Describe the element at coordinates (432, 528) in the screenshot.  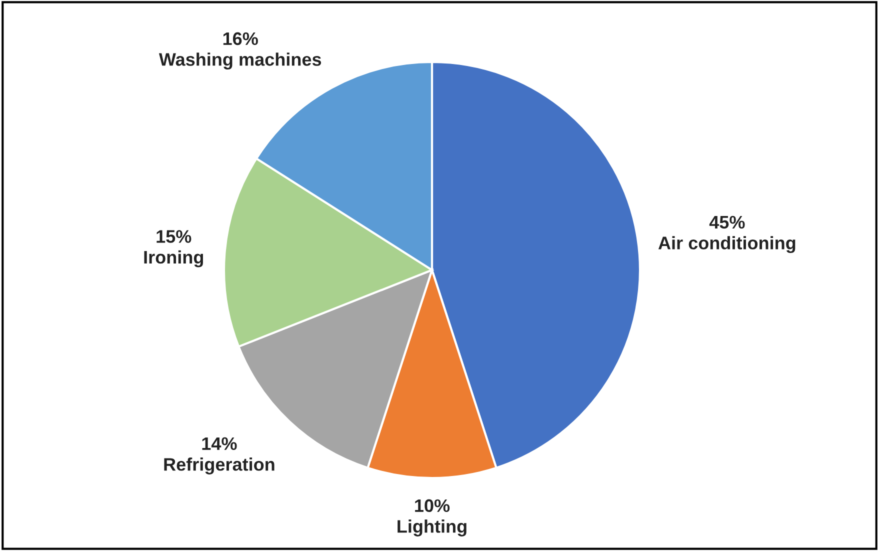
I see `slice-label: Lighting` at that location.